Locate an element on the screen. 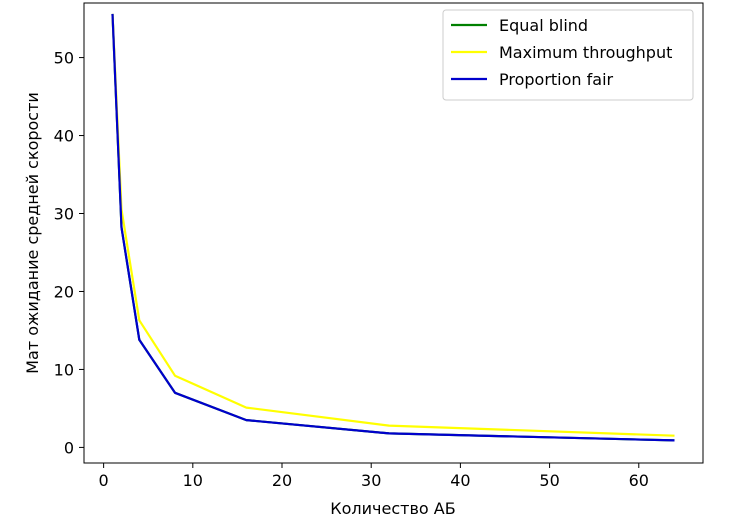 This screenshot has width=753, height=527. y-tick-label: 10 is located at coordinates (64, 369).